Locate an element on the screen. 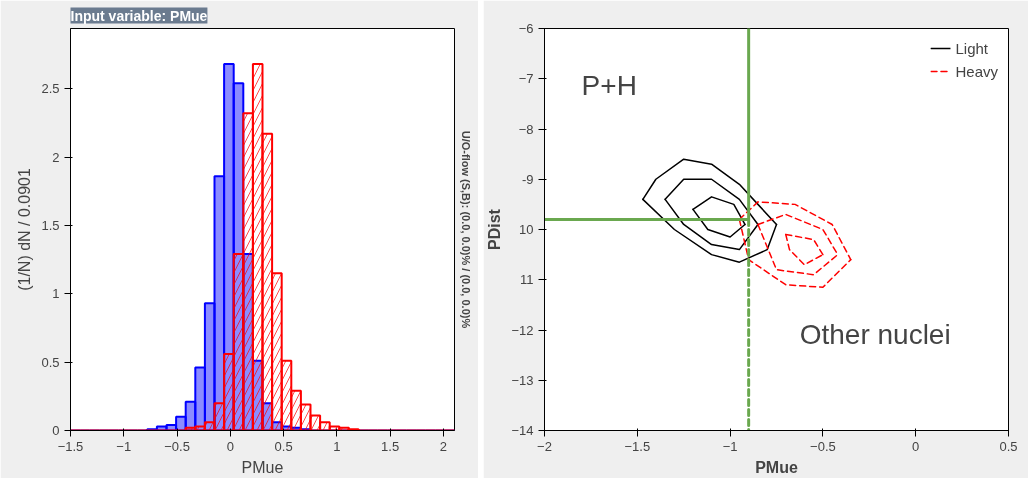 This screenshot has width=1033, height=488. annotation: Other nuclei is located at coordinates (875, 335).